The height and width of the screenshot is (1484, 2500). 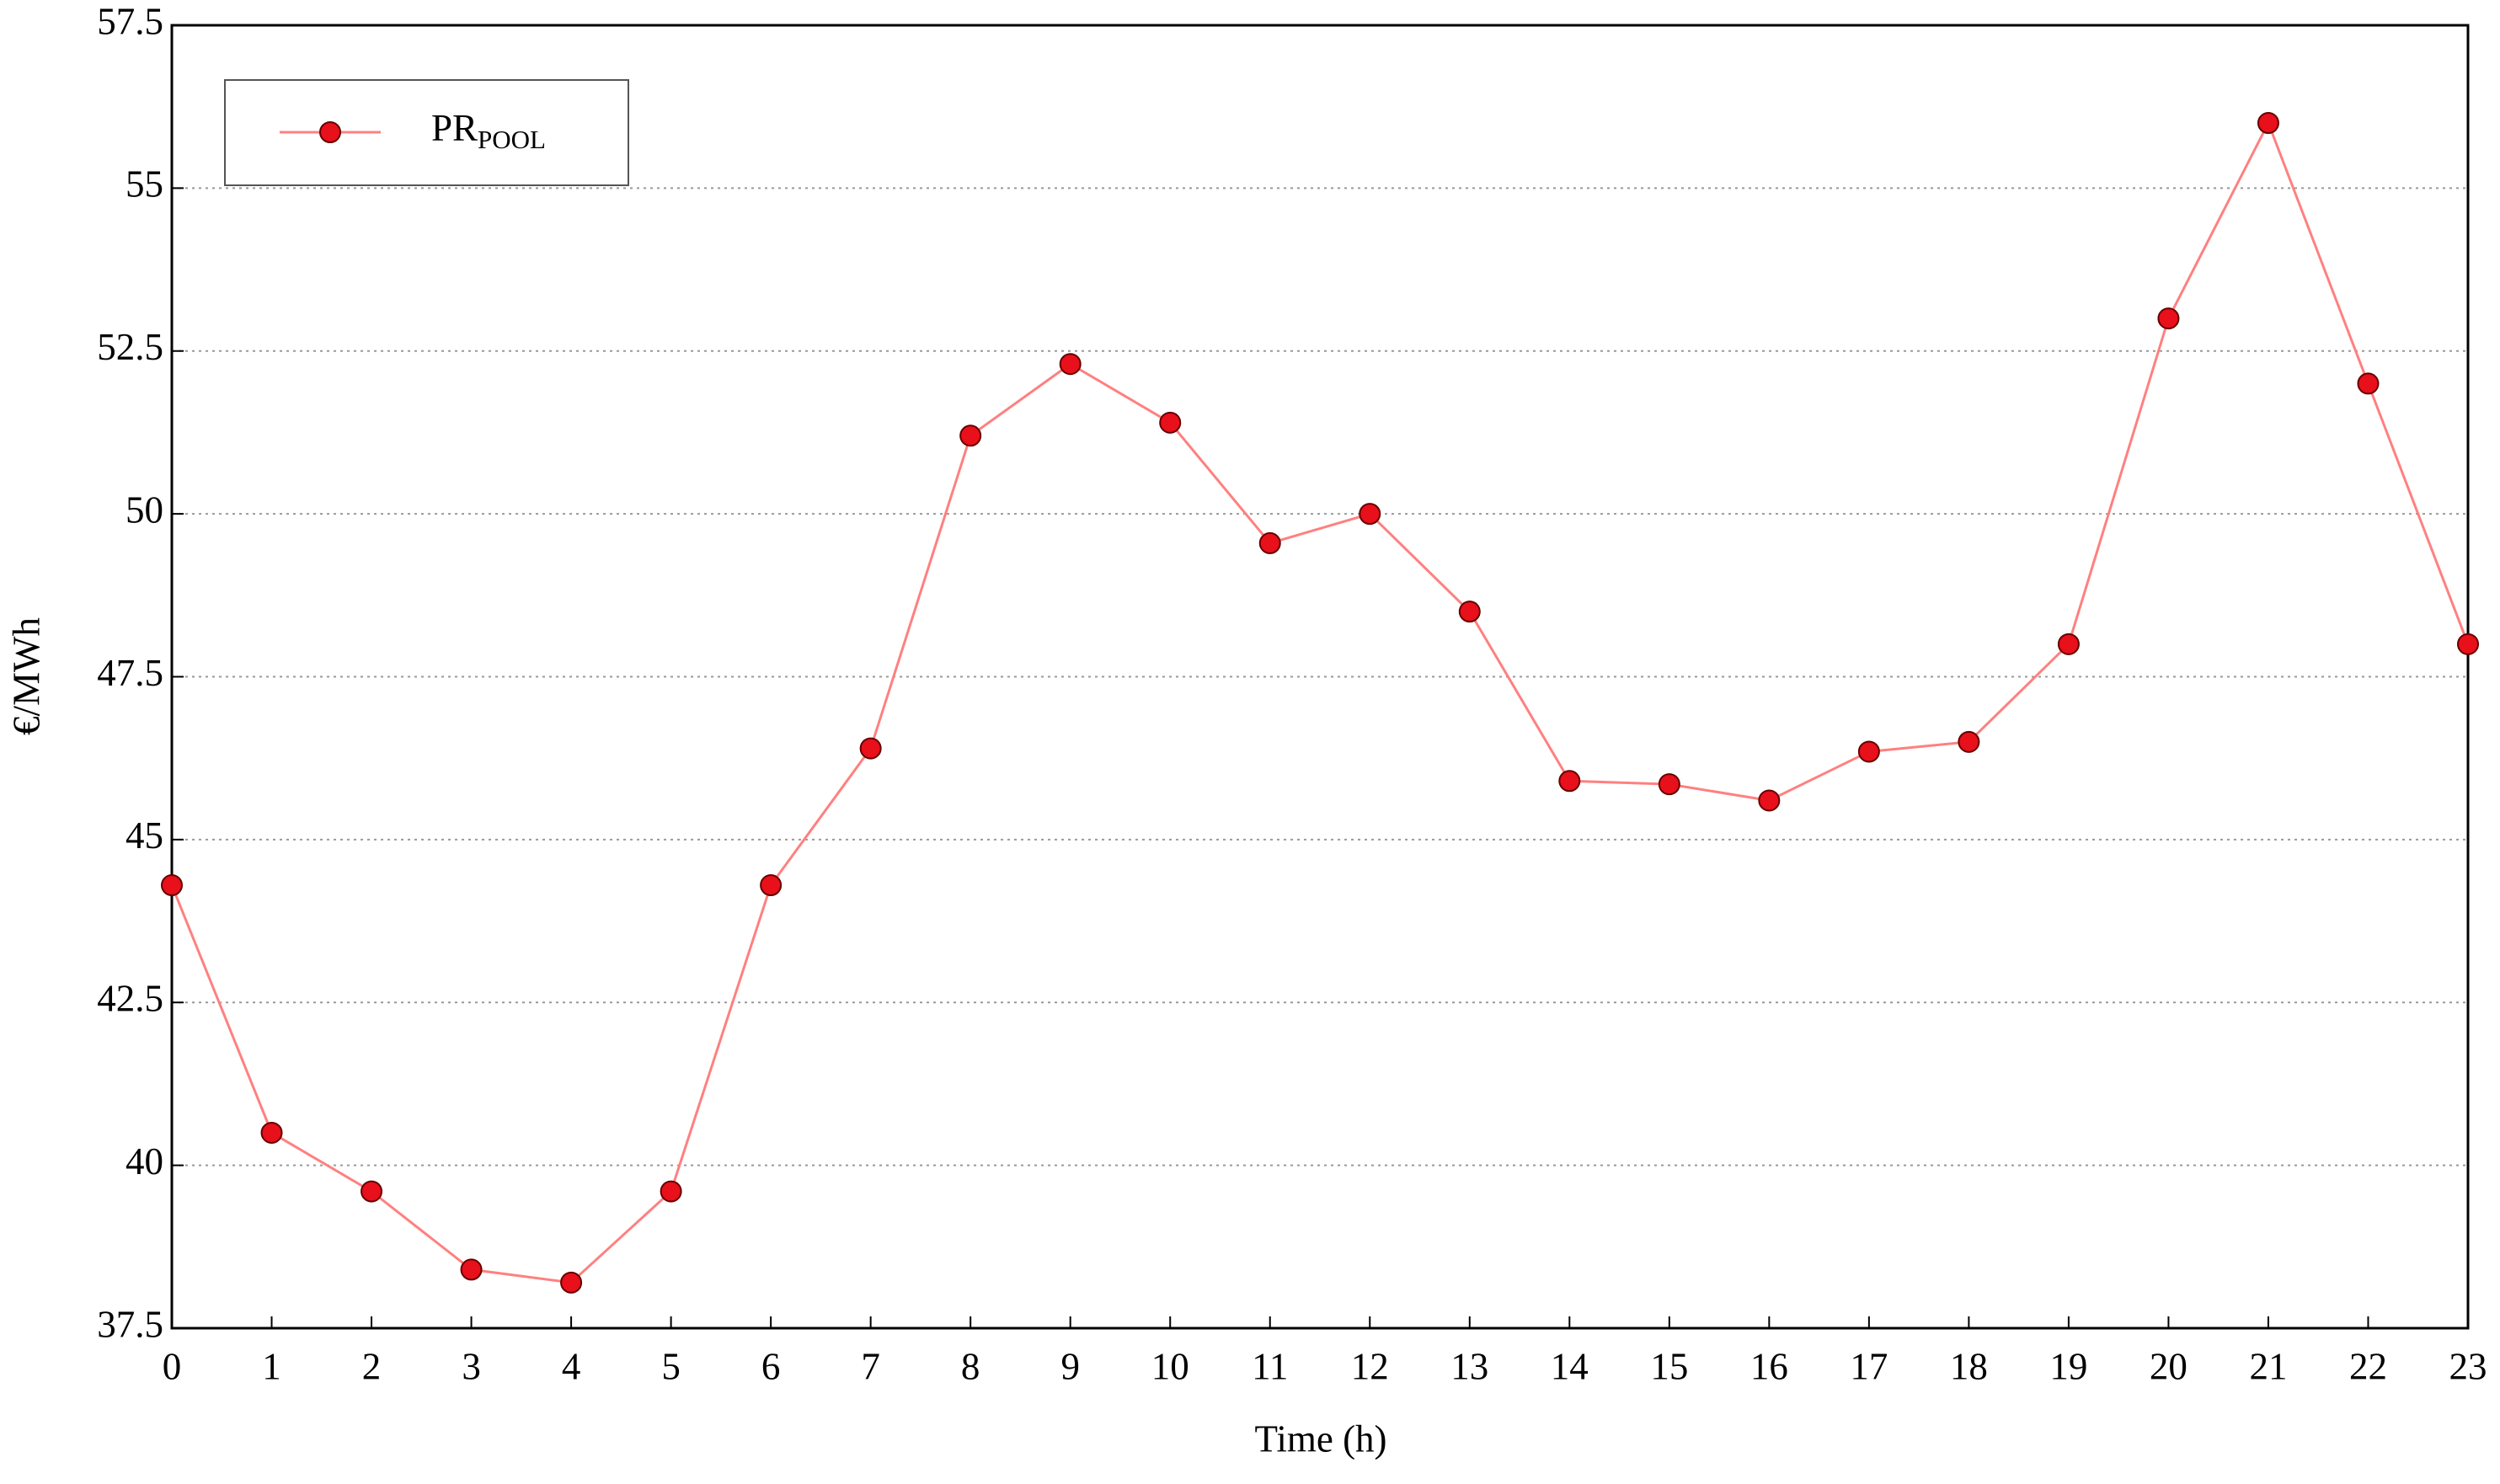 What do you see at coordinates (2268, 1366) in the screenshot?
I see `x-tick-label: 21` at bounding box center [2268, 1366].